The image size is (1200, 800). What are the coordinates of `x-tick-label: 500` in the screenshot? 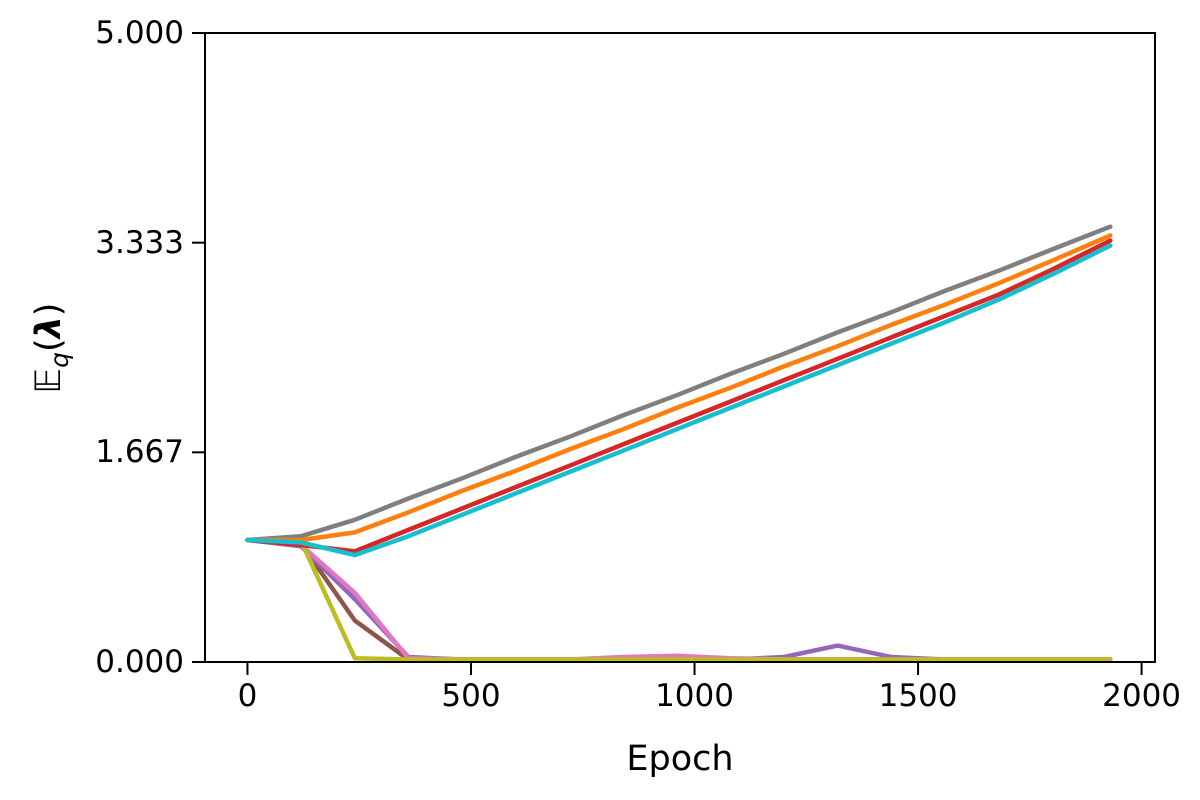 It's located at (471, 696).